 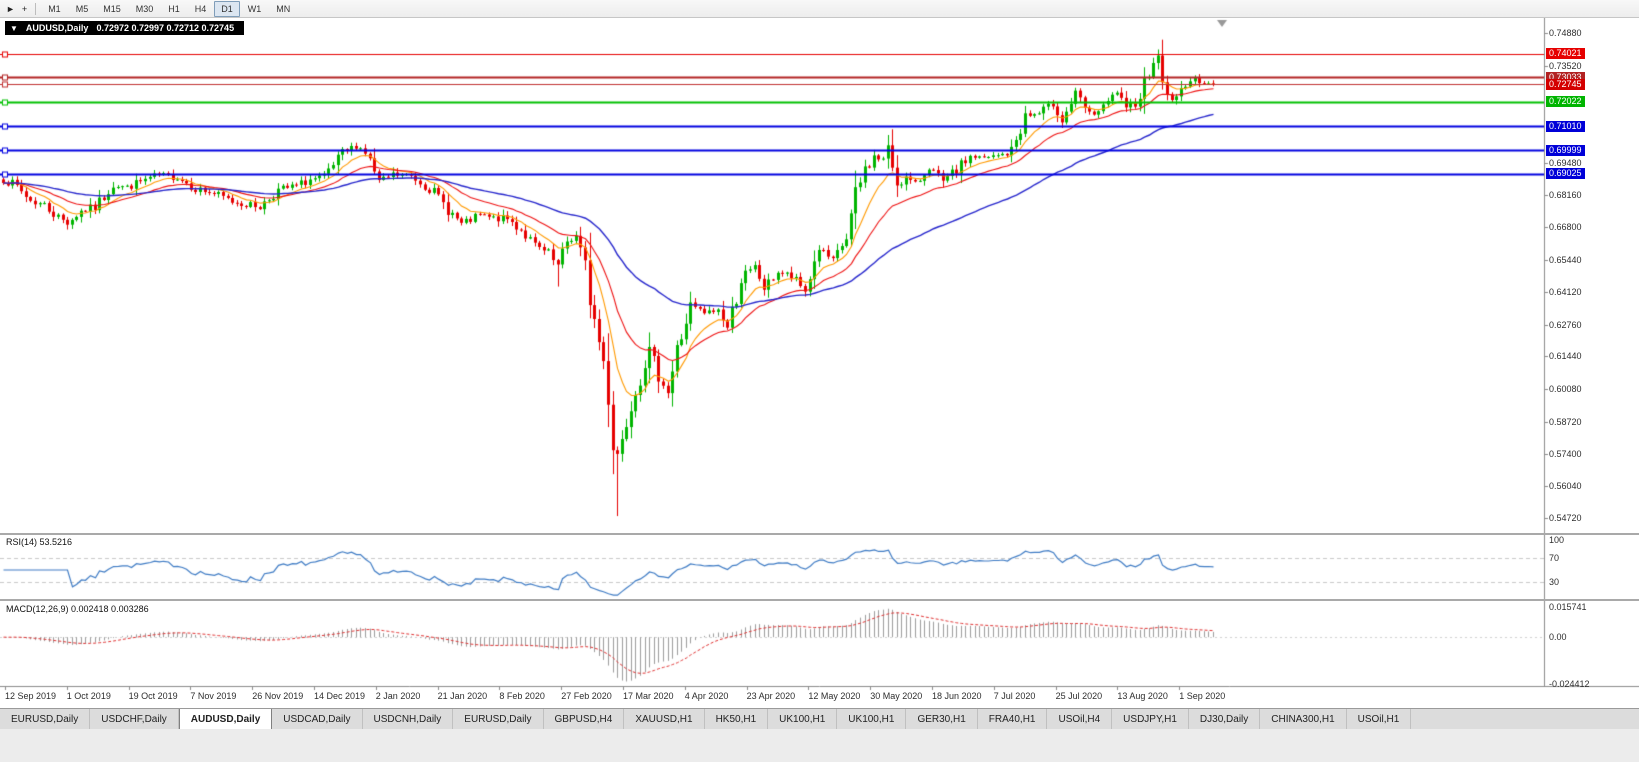 I want to click on toolbar-separator, so click(x=36, y=8).